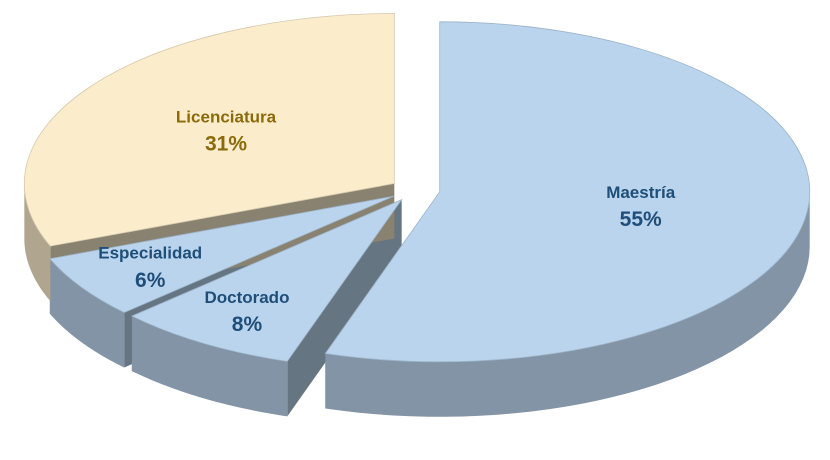 Image resolution: width=830 pixels, height=460 pixels. I want to click on slice-label-name: Especialidad, so click(150, 253).